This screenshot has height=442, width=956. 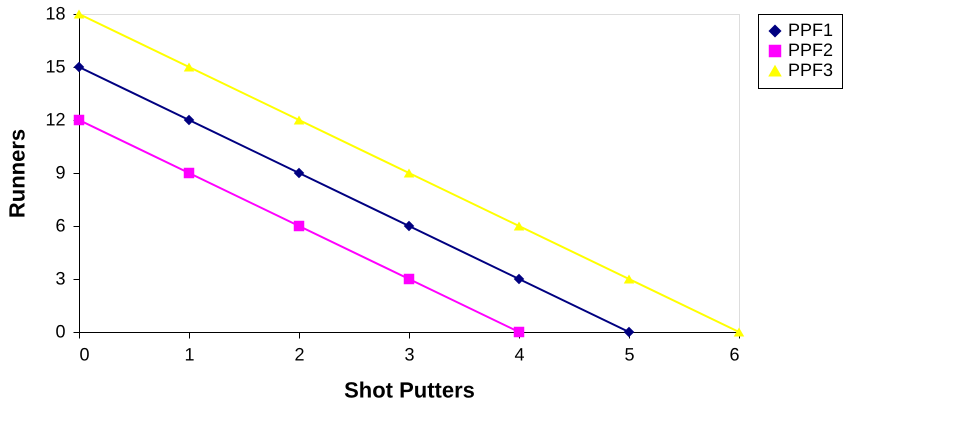 I want to click on x-tick-label: 5, so click(x=629, y=354).